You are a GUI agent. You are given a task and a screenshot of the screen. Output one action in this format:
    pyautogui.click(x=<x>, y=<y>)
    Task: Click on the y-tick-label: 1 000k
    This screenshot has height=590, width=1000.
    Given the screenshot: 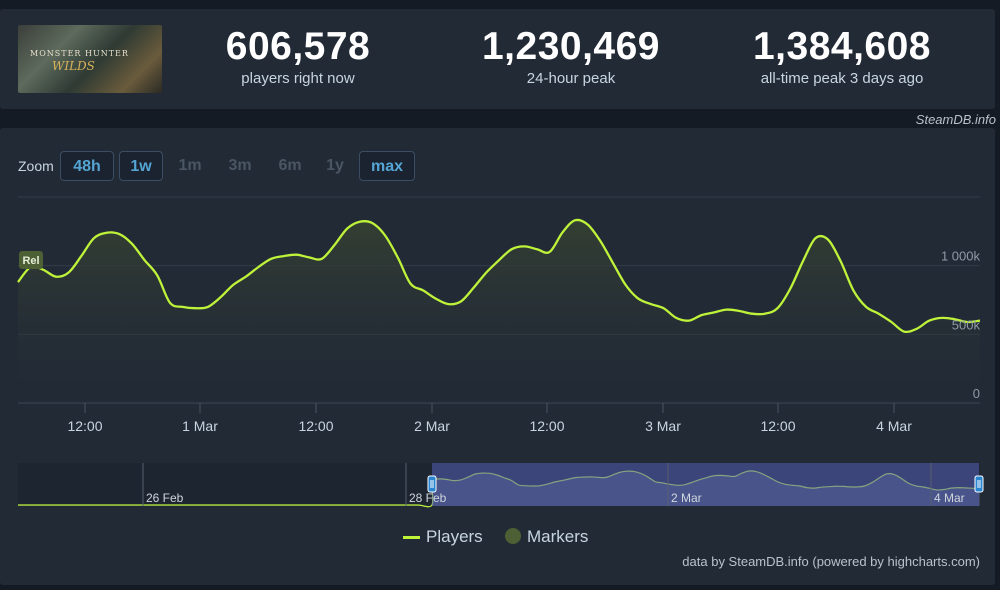 What is the action you would take?
    pyautogui.click(x=961, y=256)
    